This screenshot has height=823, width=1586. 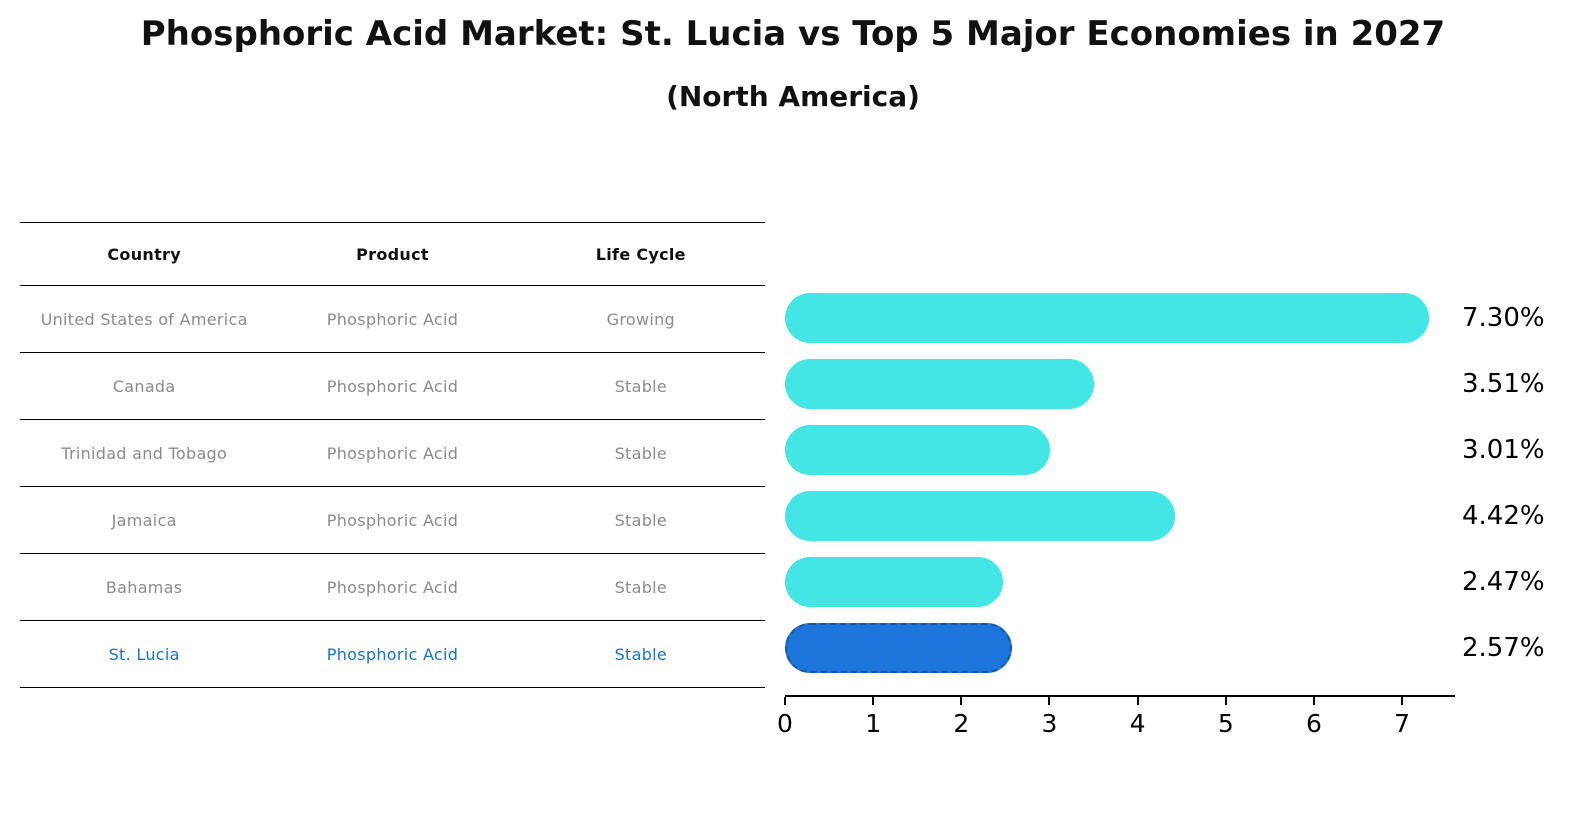 What do you see at coordinates (1402, 723) in the screenshot?
I see `x-tick-label: 7` at bounding box center [1402, 723].